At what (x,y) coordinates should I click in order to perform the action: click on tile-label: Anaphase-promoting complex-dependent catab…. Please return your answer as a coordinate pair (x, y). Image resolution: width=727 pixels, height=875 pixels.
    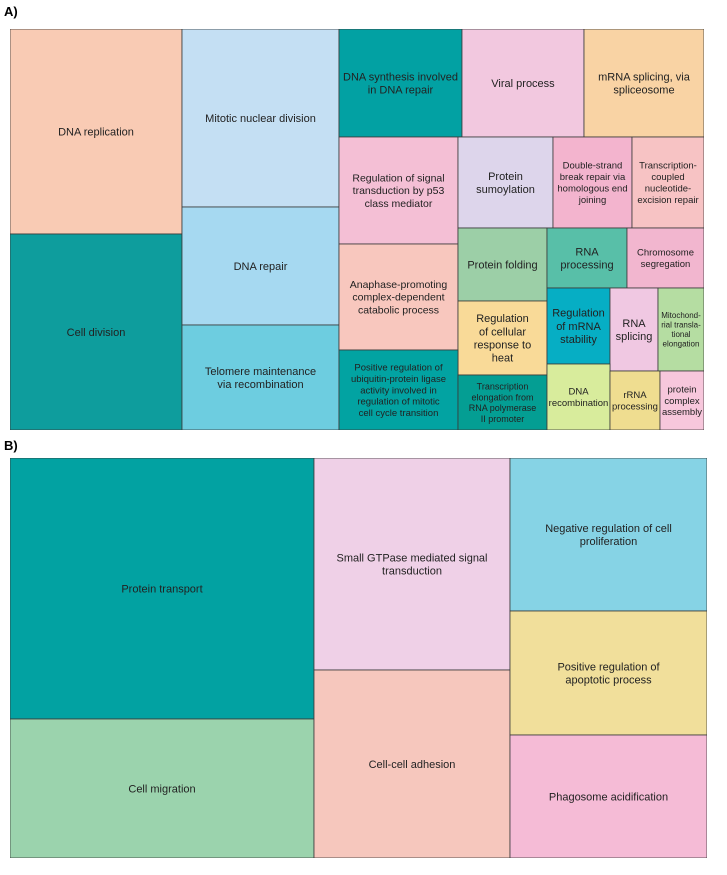
    Looking at the image, I should click on (399, 297).